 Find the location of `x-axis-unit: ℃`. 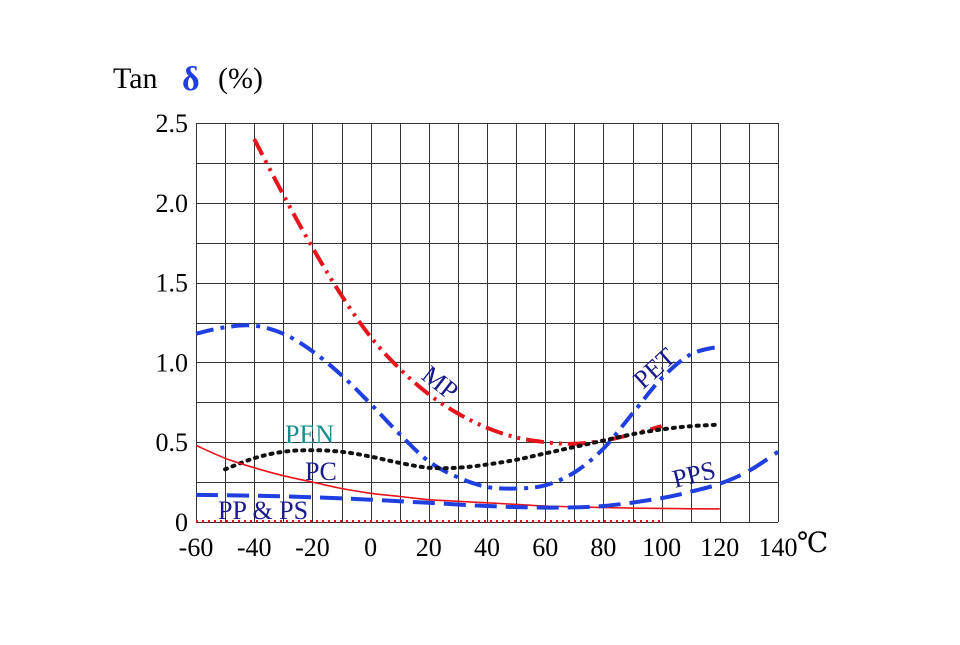

x-axis-unit: ℃ is located at coordinates (812, 543).